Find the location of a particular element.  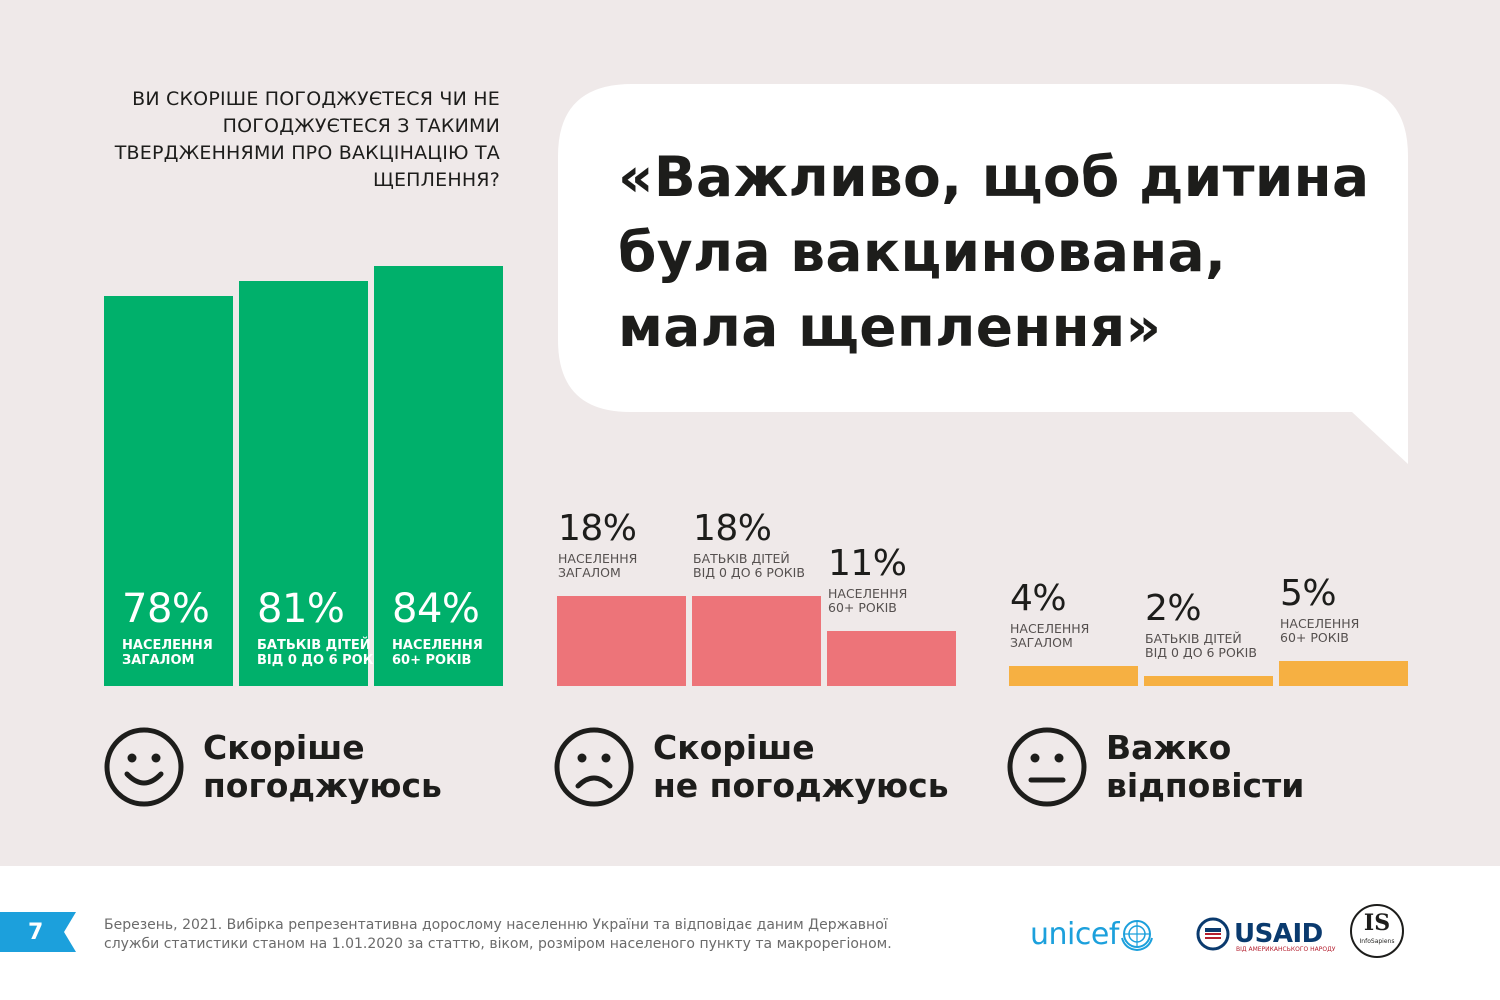

legend-agree: Скоріше погоджуюсь is located at coordinates (272, 767).